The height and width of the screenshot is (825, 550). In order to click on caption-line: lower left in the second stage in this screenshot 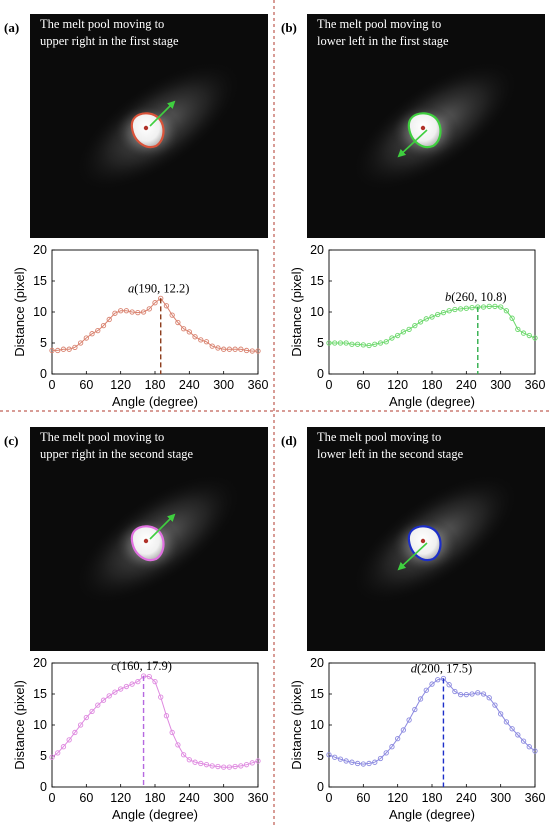, I will do `click(390, 454)`.